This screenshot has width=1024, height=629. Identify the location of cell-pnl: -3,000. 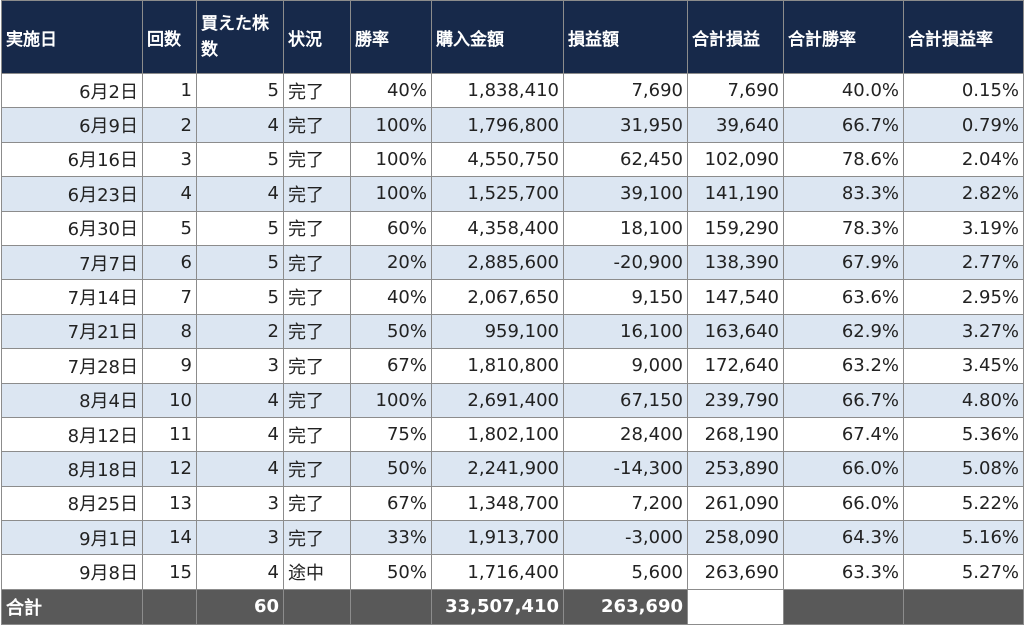
(625, 538).